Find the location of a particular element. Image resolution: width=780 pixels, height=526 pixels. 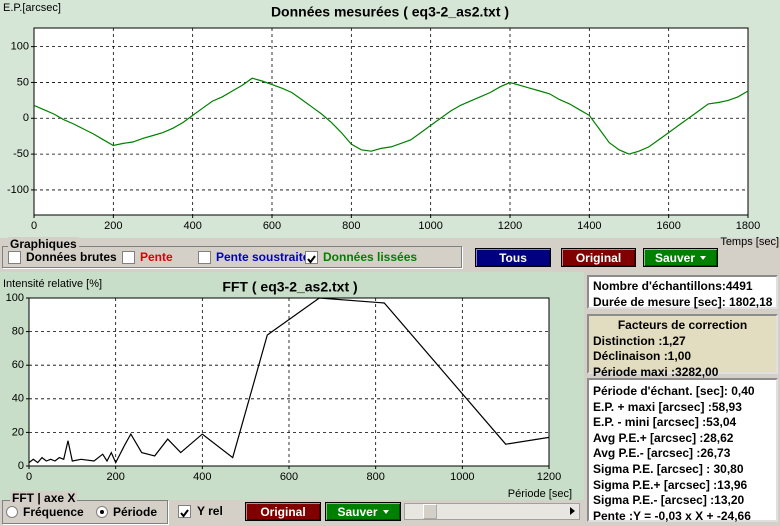

chart-title: Données mesurées ( eq3-2_as2.txt ) is located at coordinates (390, 12).